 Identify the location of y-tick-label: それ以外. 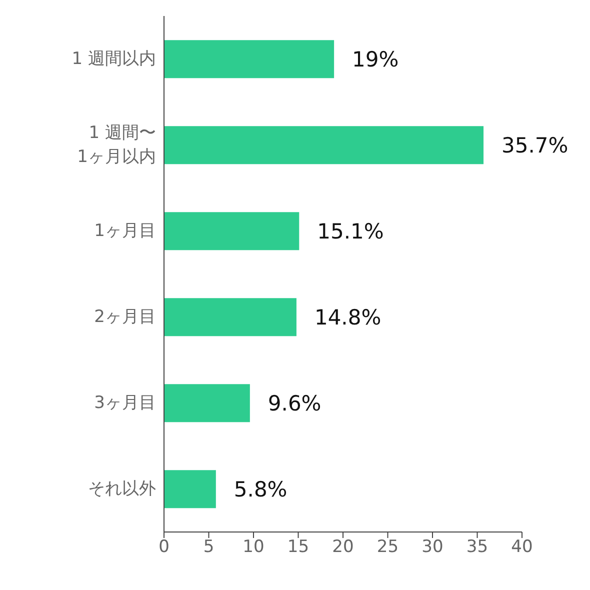
(122, 489).